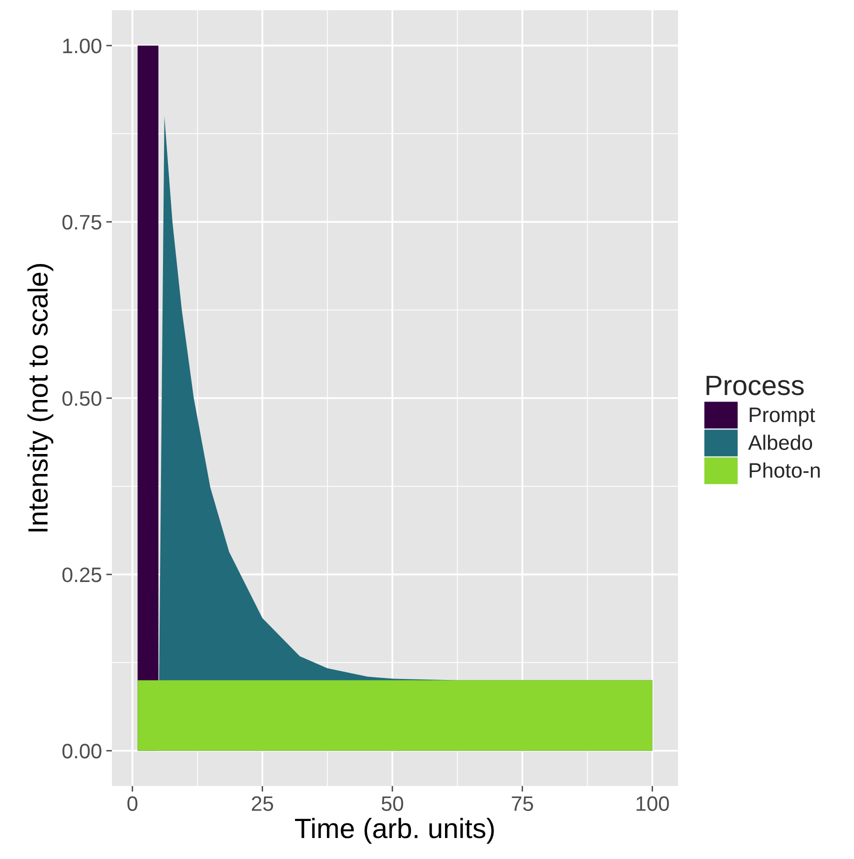 The image size is (854, 859). I want to click on x-tick-label: 0, so click(132, 804).